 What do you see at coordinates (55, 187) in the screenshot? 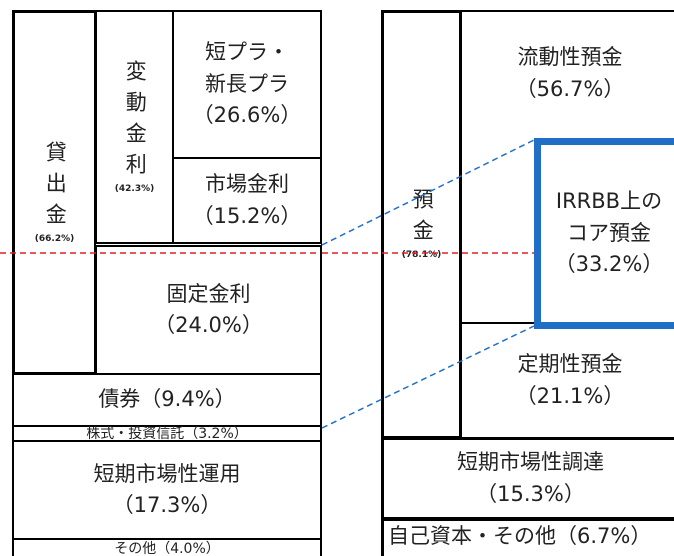
I see `label: 貸出金` at bounding box center [55, 187].